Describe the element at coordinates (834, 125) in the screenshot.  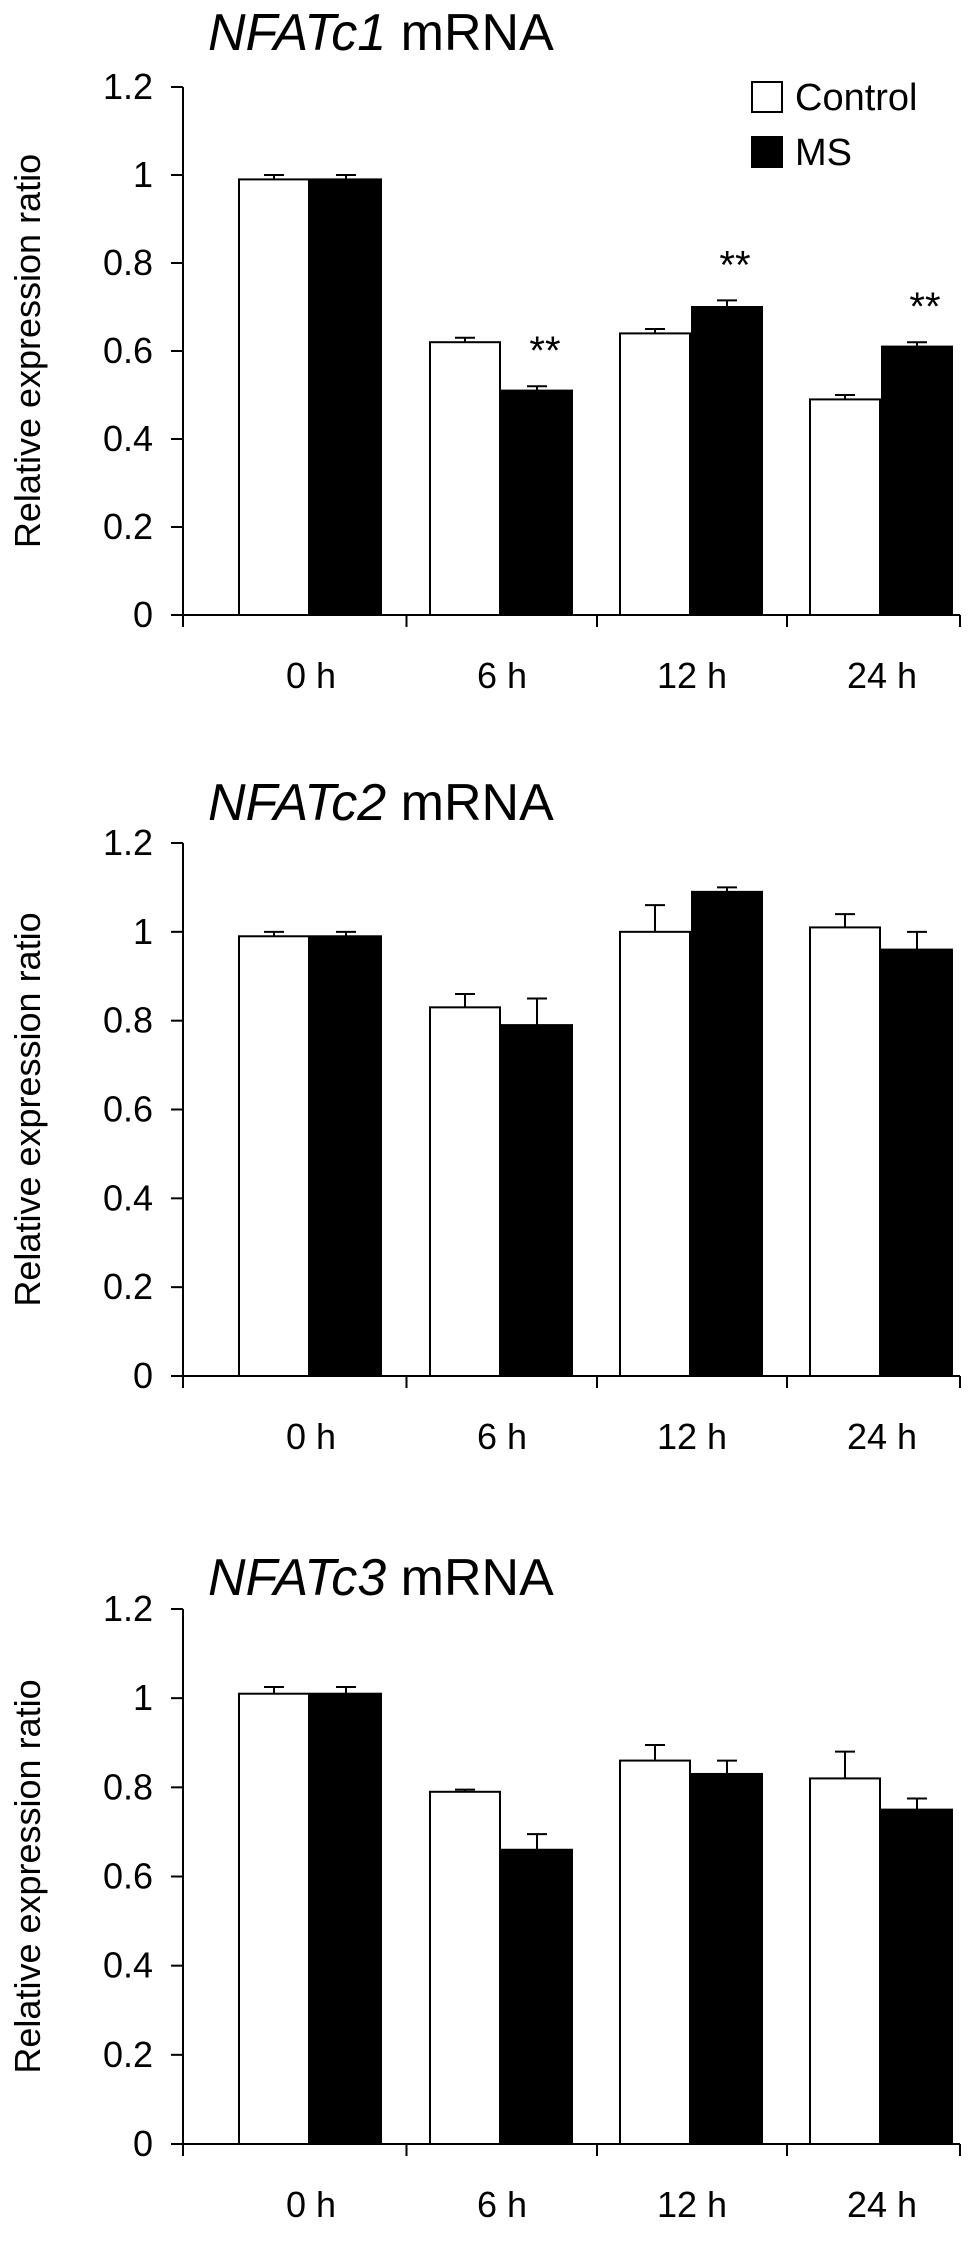
I see `legend: Control MS` at that location.